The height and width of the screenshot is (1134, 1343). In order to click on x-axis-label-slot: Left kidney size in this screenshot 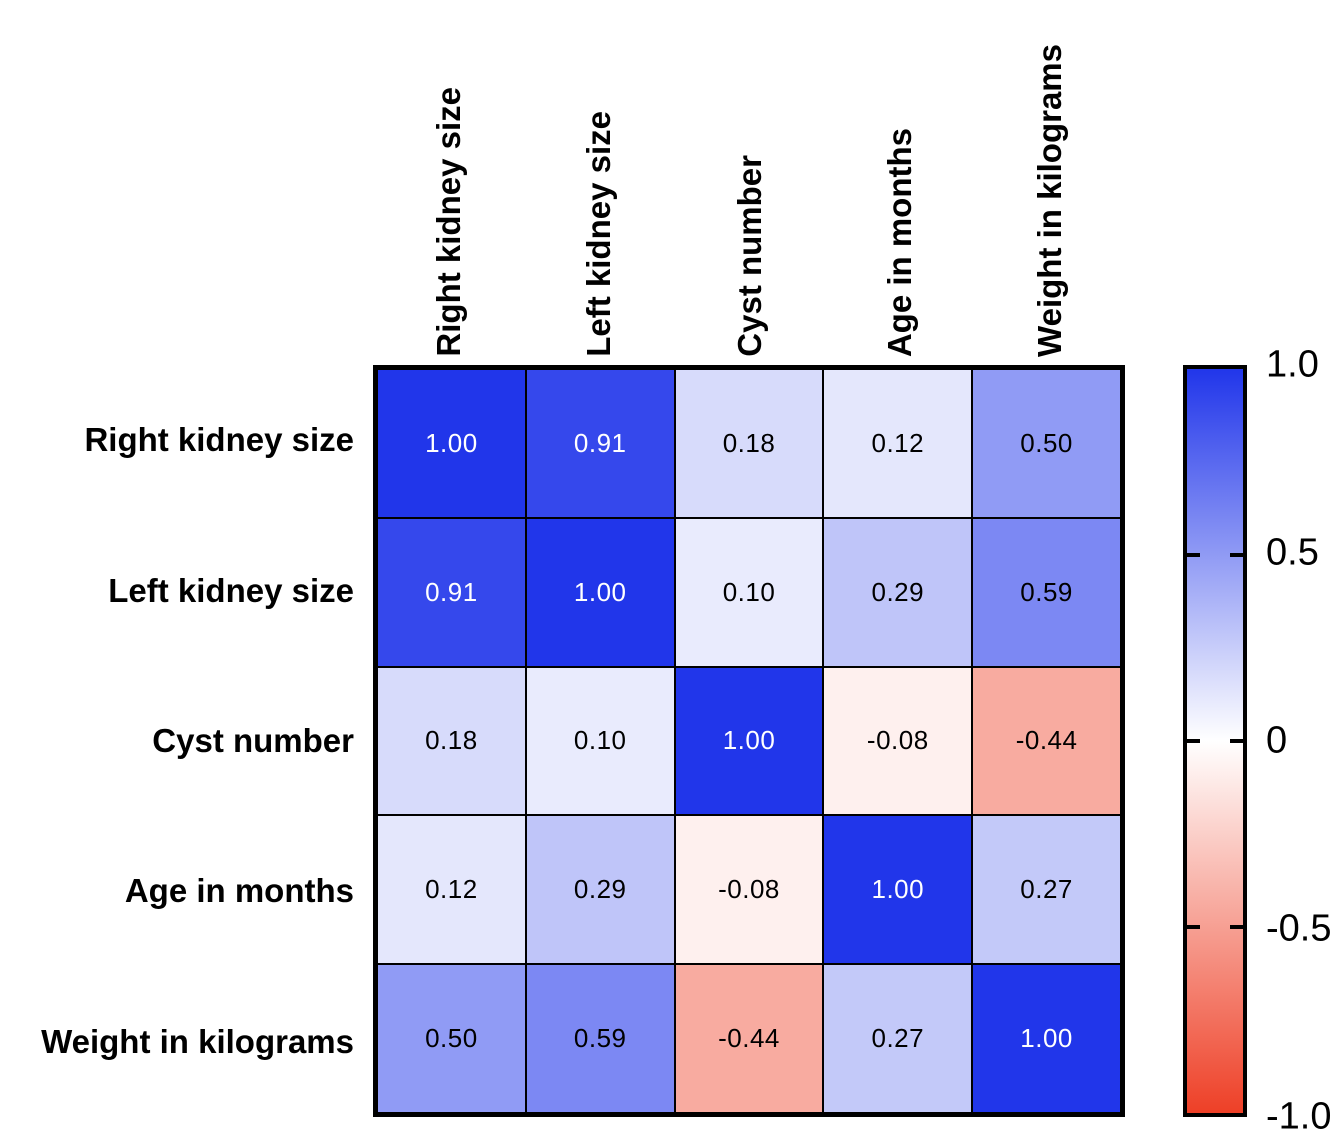, I will do `click(598, 178)`.